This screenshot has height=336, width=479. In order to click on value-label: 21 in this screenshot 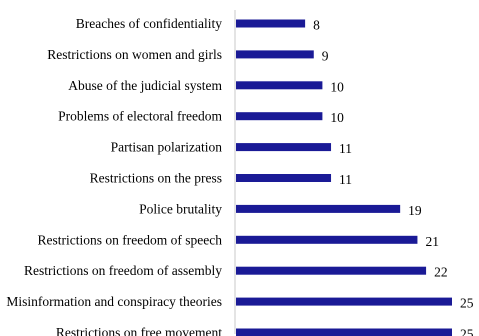, I will do `click(432, 241)`.